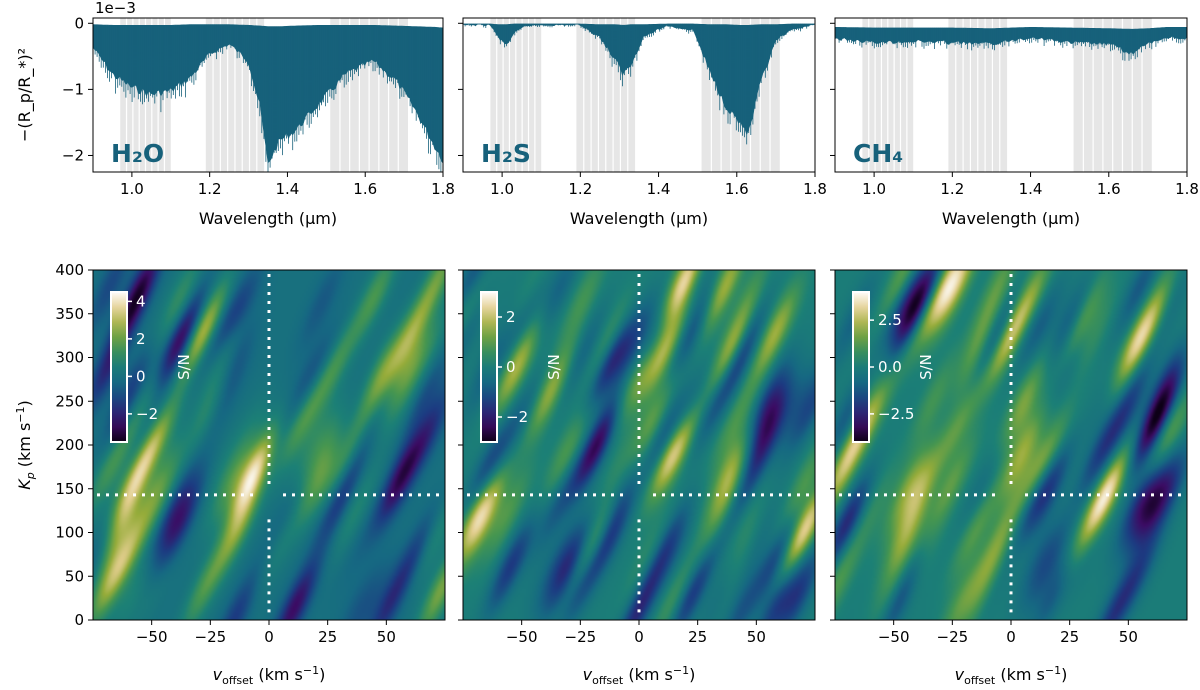  I want to click on top-y-axis-label: −(R_p/R_*)², so click(25, 95).